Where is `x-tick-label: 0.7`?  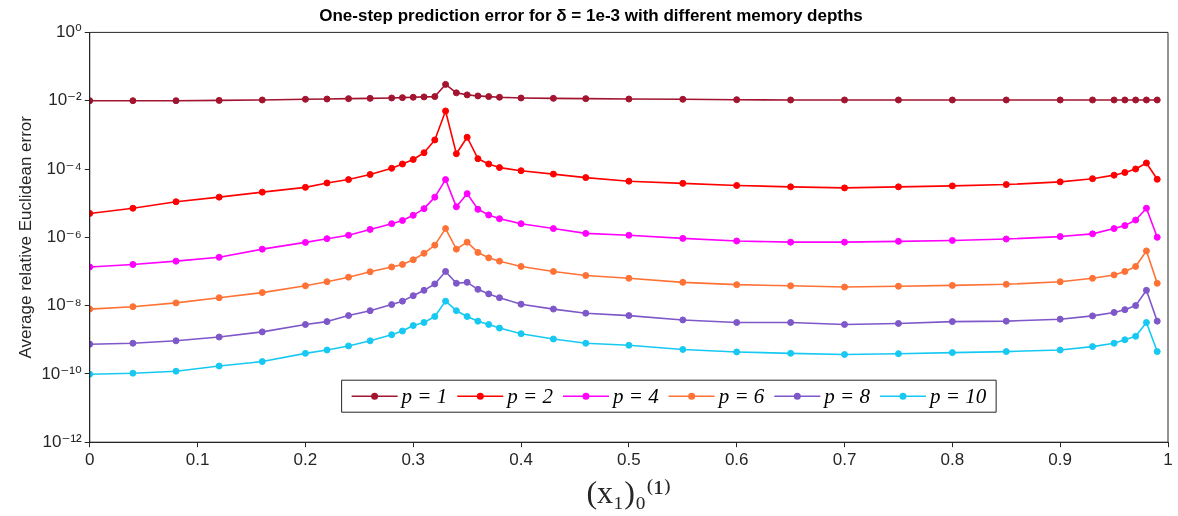 x-tick-label: 0.7 is located at coordinates (844, 460).